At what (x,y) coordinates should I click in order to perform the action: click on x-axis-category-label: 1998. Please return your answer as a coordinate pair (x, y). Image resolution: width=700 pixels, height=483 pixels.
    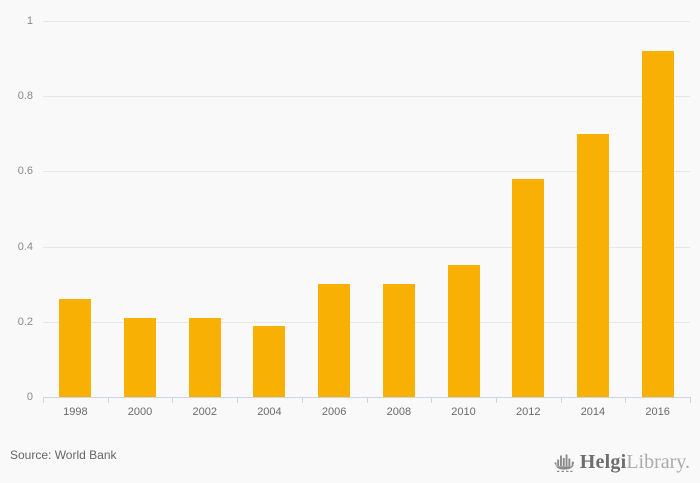
    Looking at the image, I should click on (75, 412).